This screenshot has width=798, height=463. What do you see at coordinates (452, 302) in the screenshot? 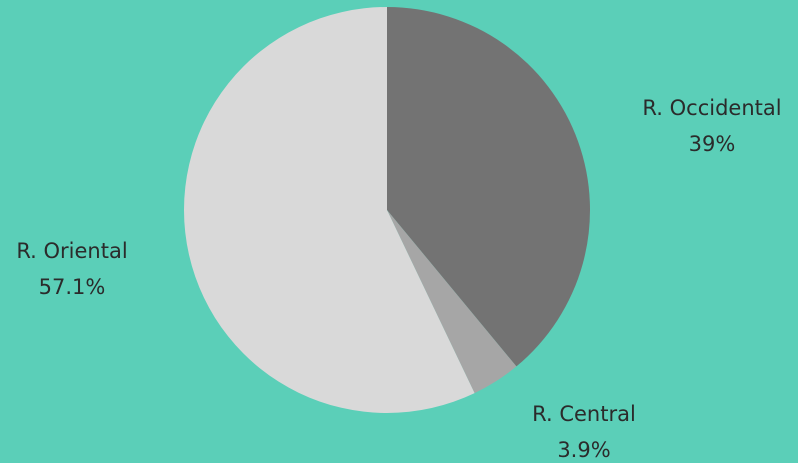
I see `pie-slice-central` at bounding box center [452, 302].